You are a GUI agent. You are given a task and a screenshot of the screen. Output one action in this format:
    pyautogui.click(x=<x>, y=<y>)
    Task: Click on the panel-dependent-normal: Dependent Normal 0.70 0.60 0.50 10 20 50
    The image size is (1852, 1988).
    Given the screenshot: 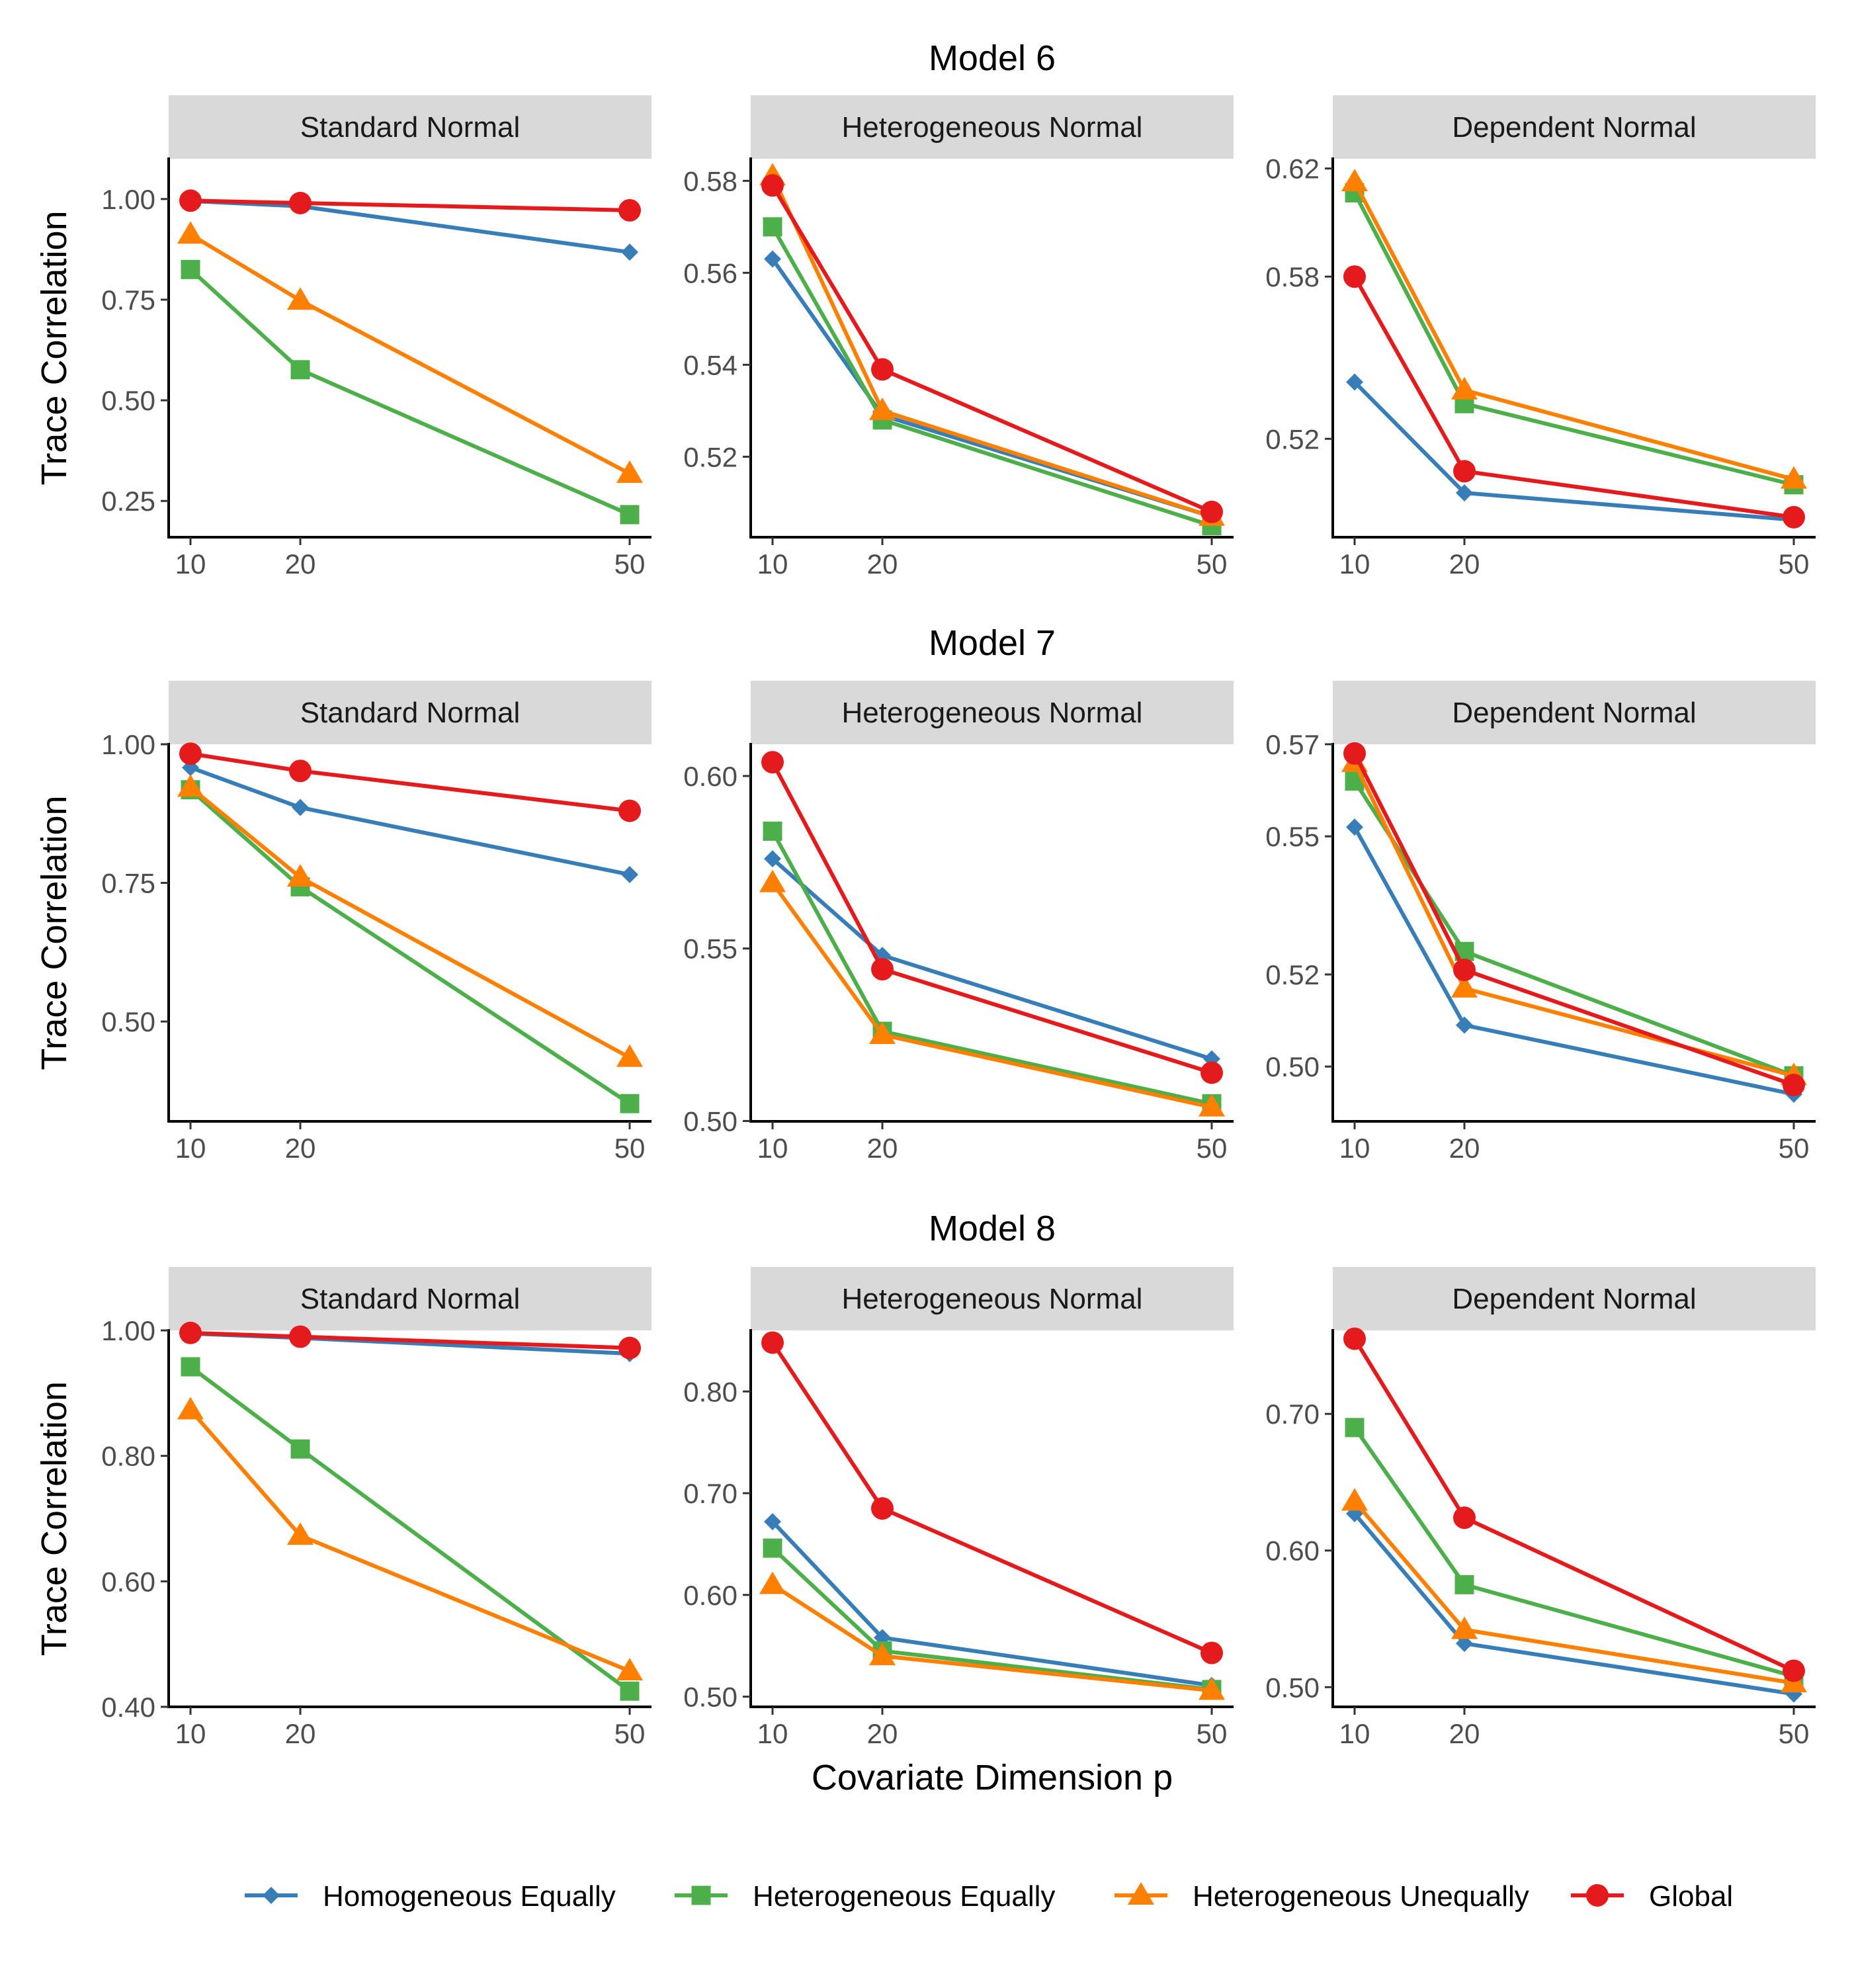 What is the action you would take?
    pyautogui.click(x=1541, y=1508)
    